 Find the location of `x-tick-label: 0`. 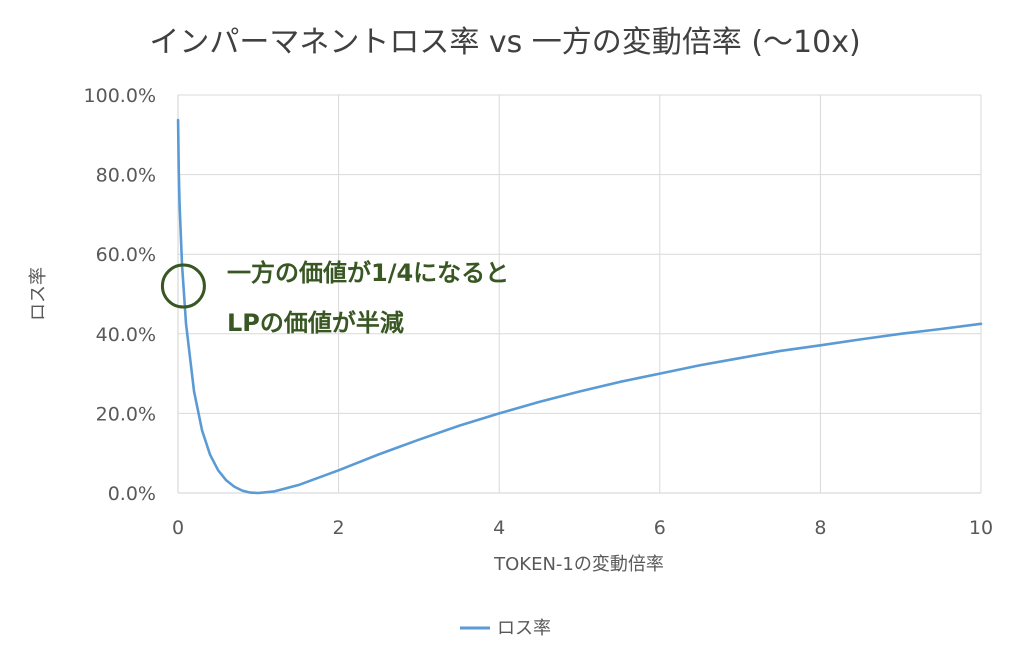

x-tick-label: 0 is located at coordinates (178, 528).